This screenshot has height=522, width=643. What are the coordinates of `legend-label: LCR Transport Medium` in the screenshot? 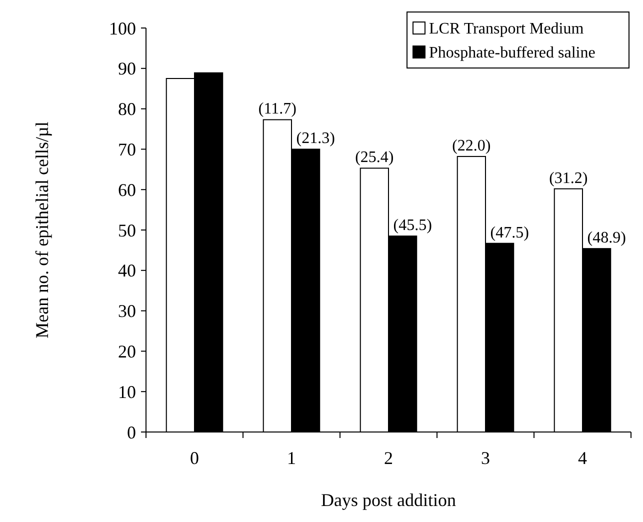 It's located at (506, 29).